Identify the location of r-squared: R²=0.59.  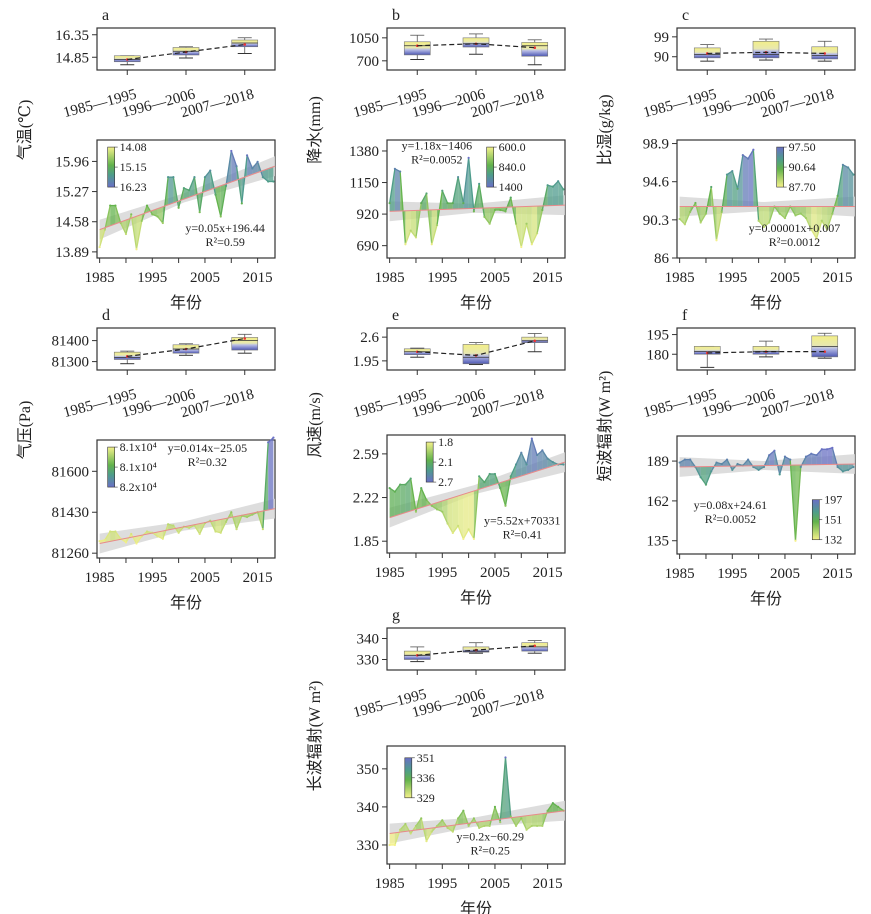
(224, 242).